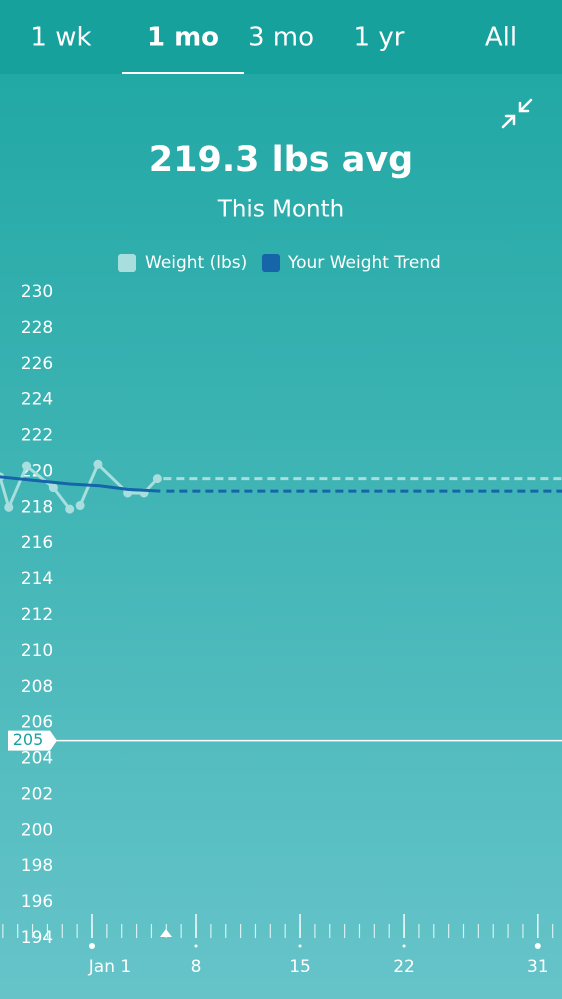 This screenshot has height=999, width=562. I want to click on x-tick-label: 8, so click(196, 967).